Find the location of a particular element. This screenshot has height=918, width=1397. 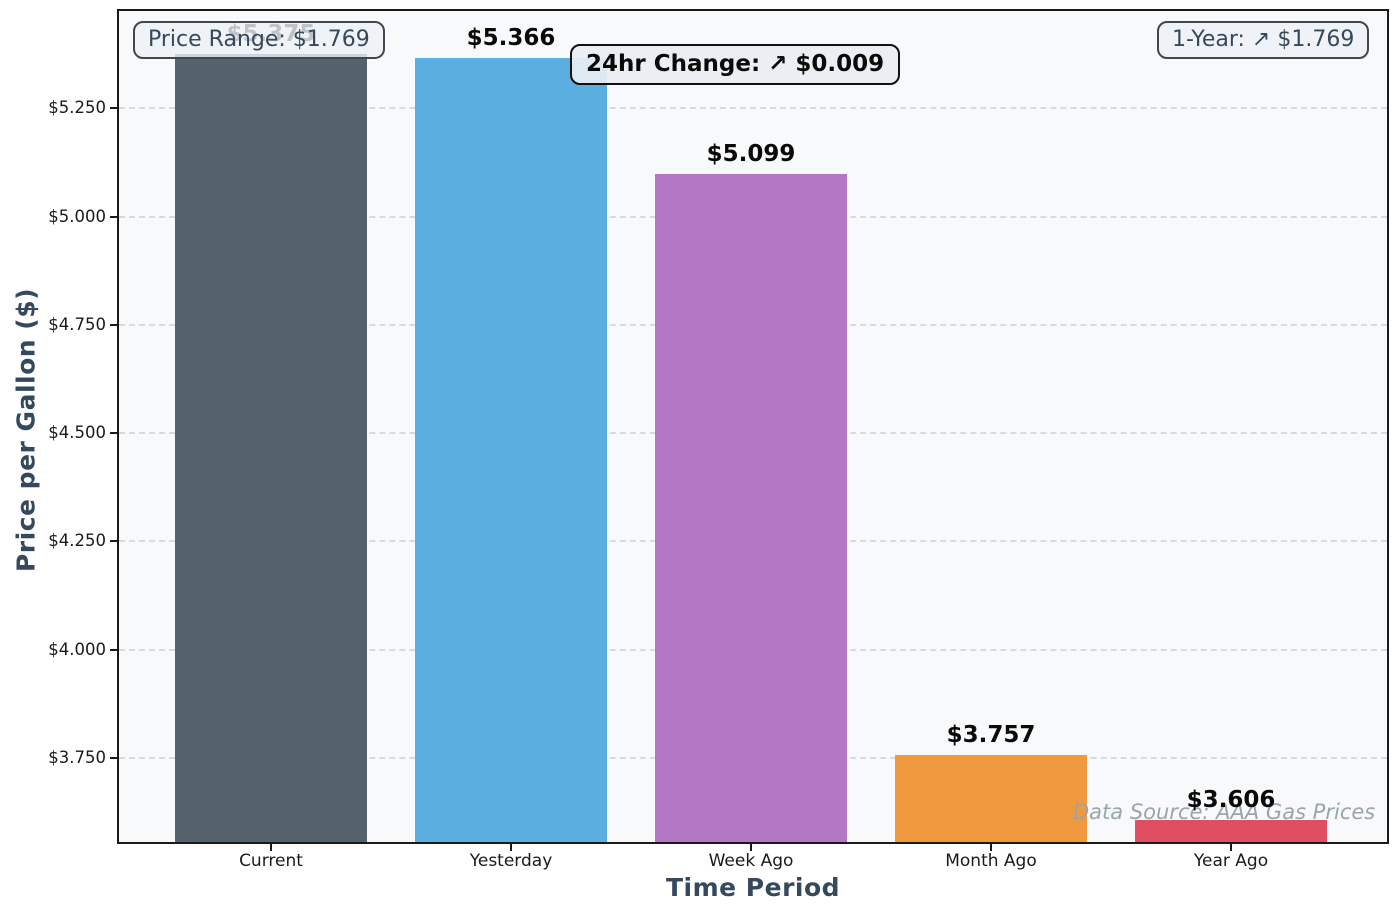

price-range-annotation: Price Range: $1.769 is located at coordinates (259, 40).